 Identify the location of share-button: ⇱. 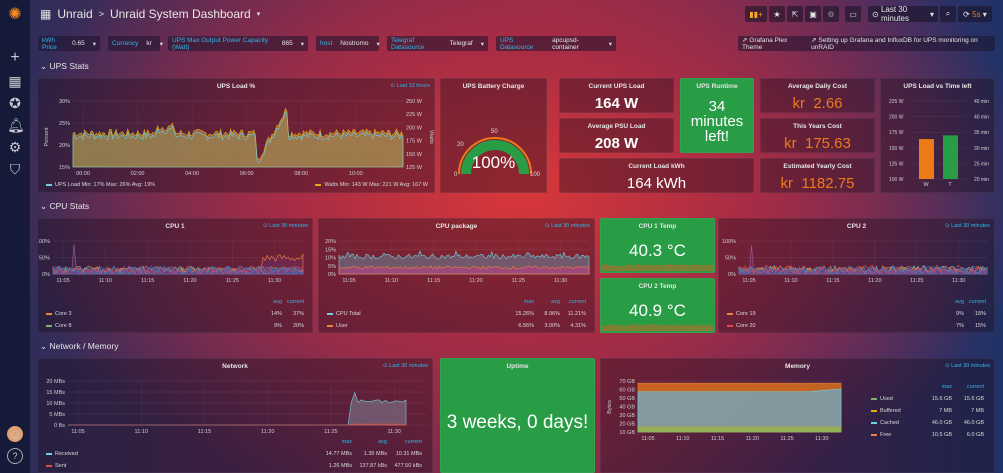
(795, 14).